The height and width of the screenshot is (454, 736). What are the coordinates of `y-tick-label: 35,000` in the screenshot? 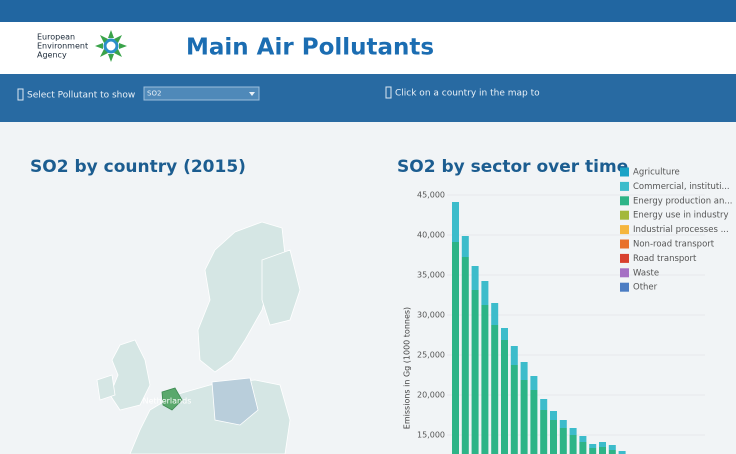 It's located at (431, 275).